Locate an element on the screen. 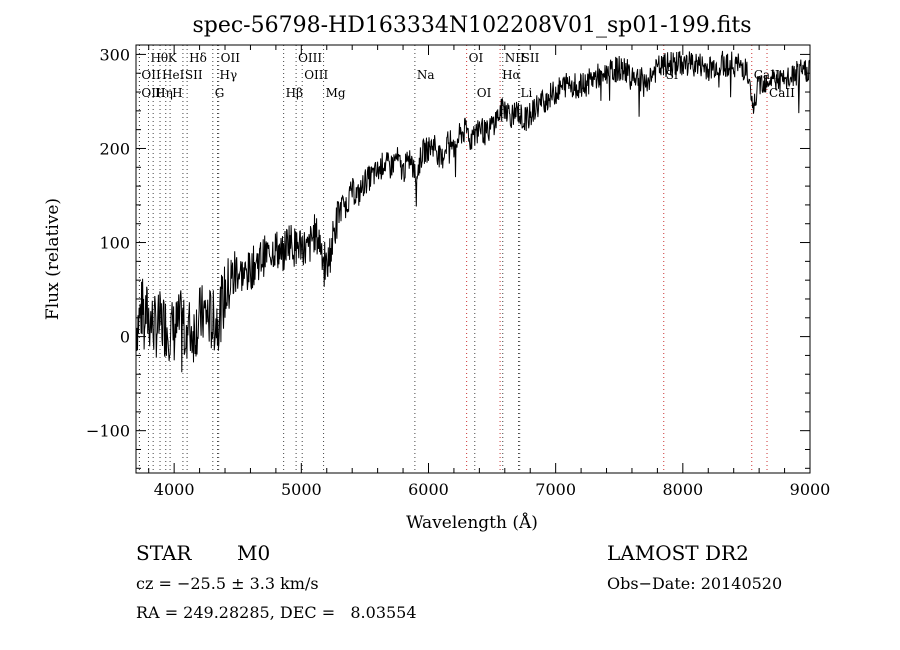 Image resolution: width=900 pixels, height=650 pixels. line-marker-label: Hδ is located at coordinates (198, 58).